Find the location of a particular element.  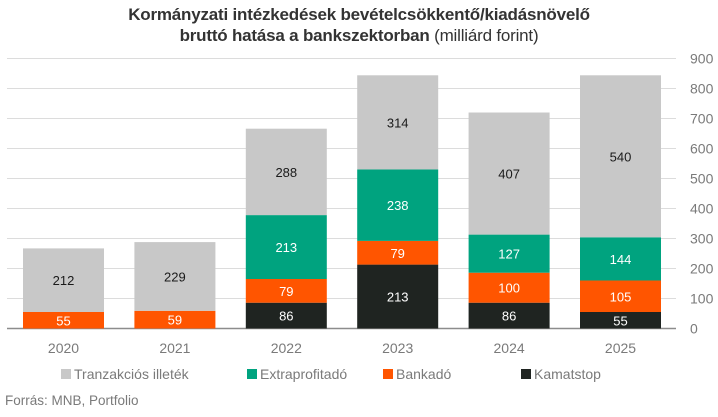

bar-segment-kamatstop-2024 is located at coordinates (509, 315).